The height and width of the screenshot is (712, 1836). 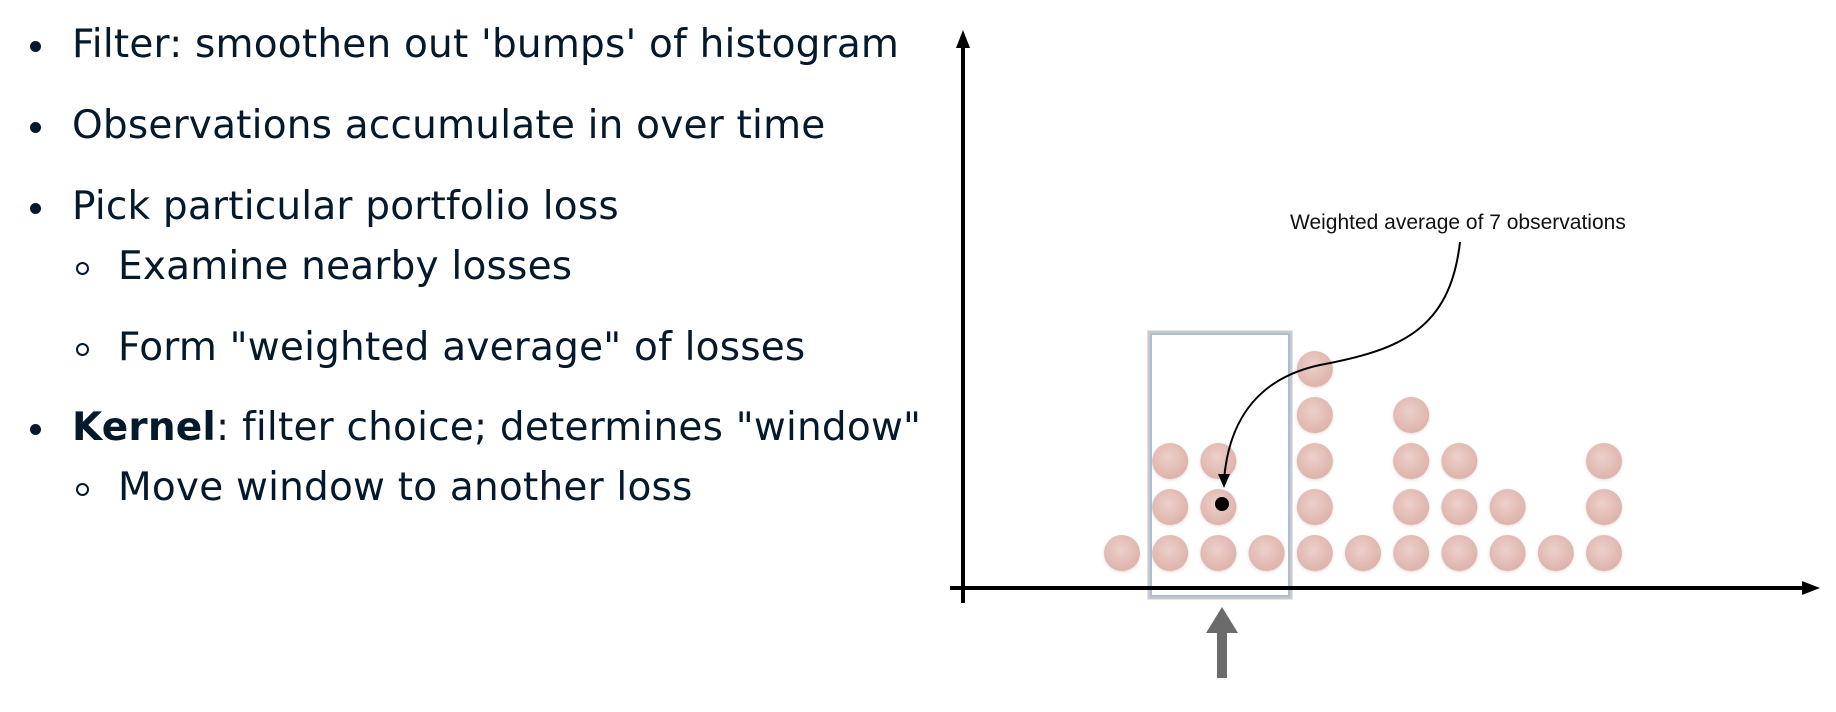 I want to click on callout-arrowhead, so click(x=1224, y=481).